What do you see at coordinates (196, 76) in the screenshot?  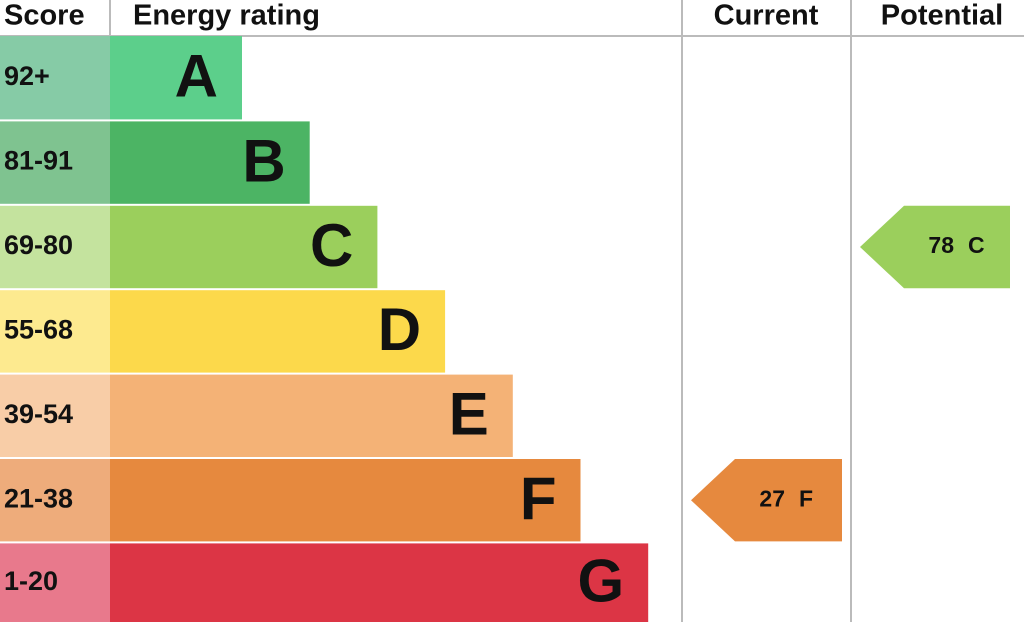 I see `rating-letter: A` at bounding box center [196, 76].